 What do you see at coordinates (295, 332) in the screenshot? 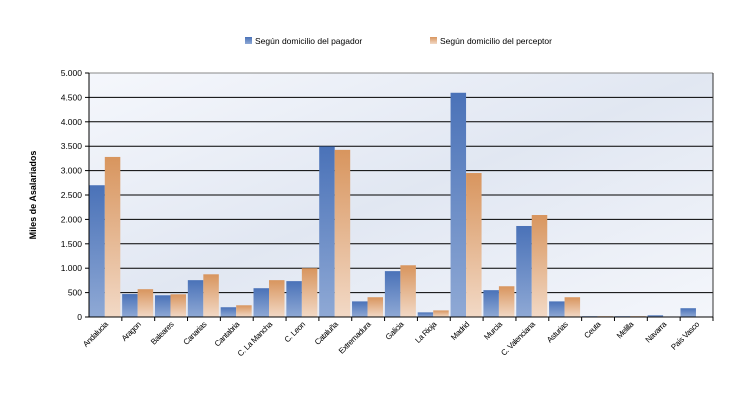
I see `x-tick-label: C. Leon` at bounding box center [295, 332].